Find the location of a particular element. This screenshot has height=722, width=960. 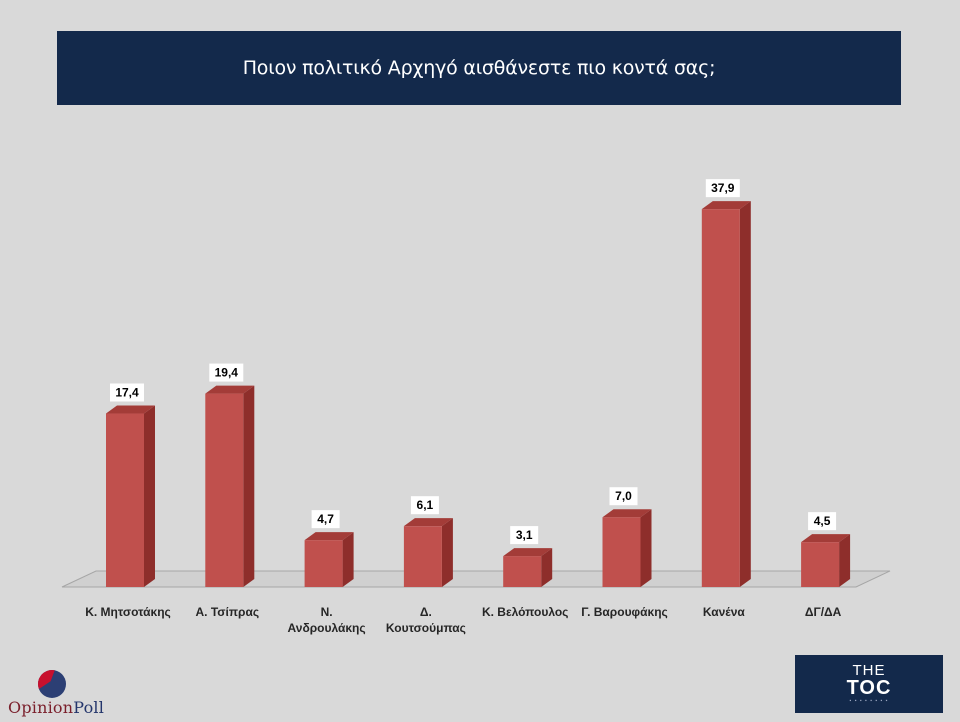

category-label: Κανένα is located at coordinates (724, 612).